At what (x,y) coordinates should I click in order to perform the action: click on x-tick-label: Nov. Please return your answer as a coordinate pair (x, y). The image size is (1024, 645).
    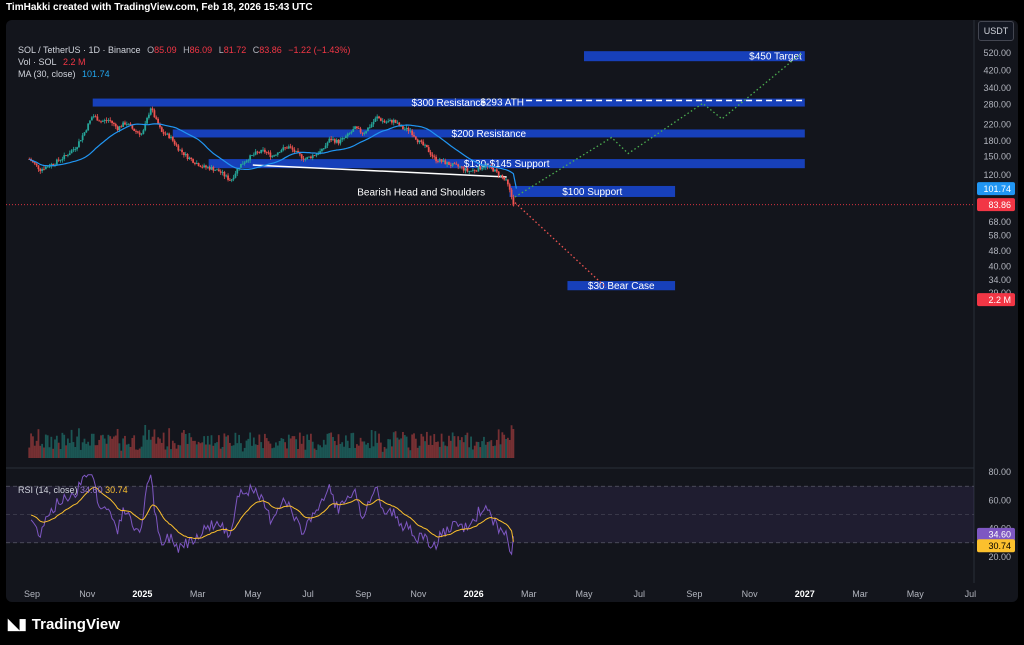
    Looking at the image, I should click on (87, 594).